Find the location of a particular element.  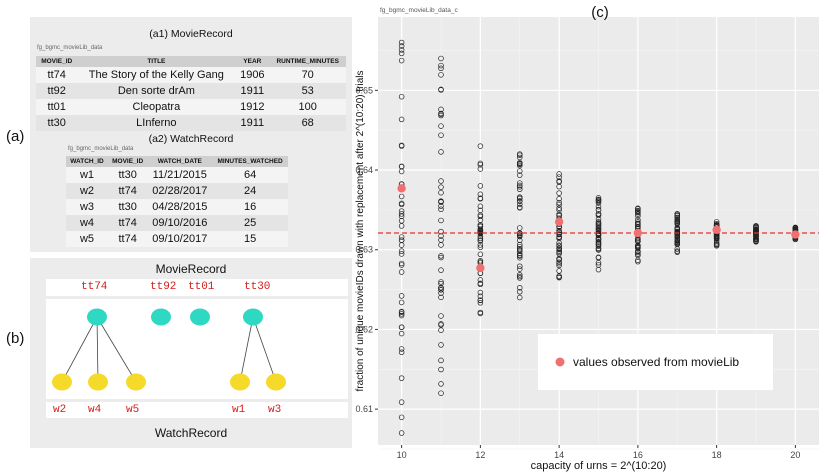

movie-id-band is located at coordinates (197, 287).